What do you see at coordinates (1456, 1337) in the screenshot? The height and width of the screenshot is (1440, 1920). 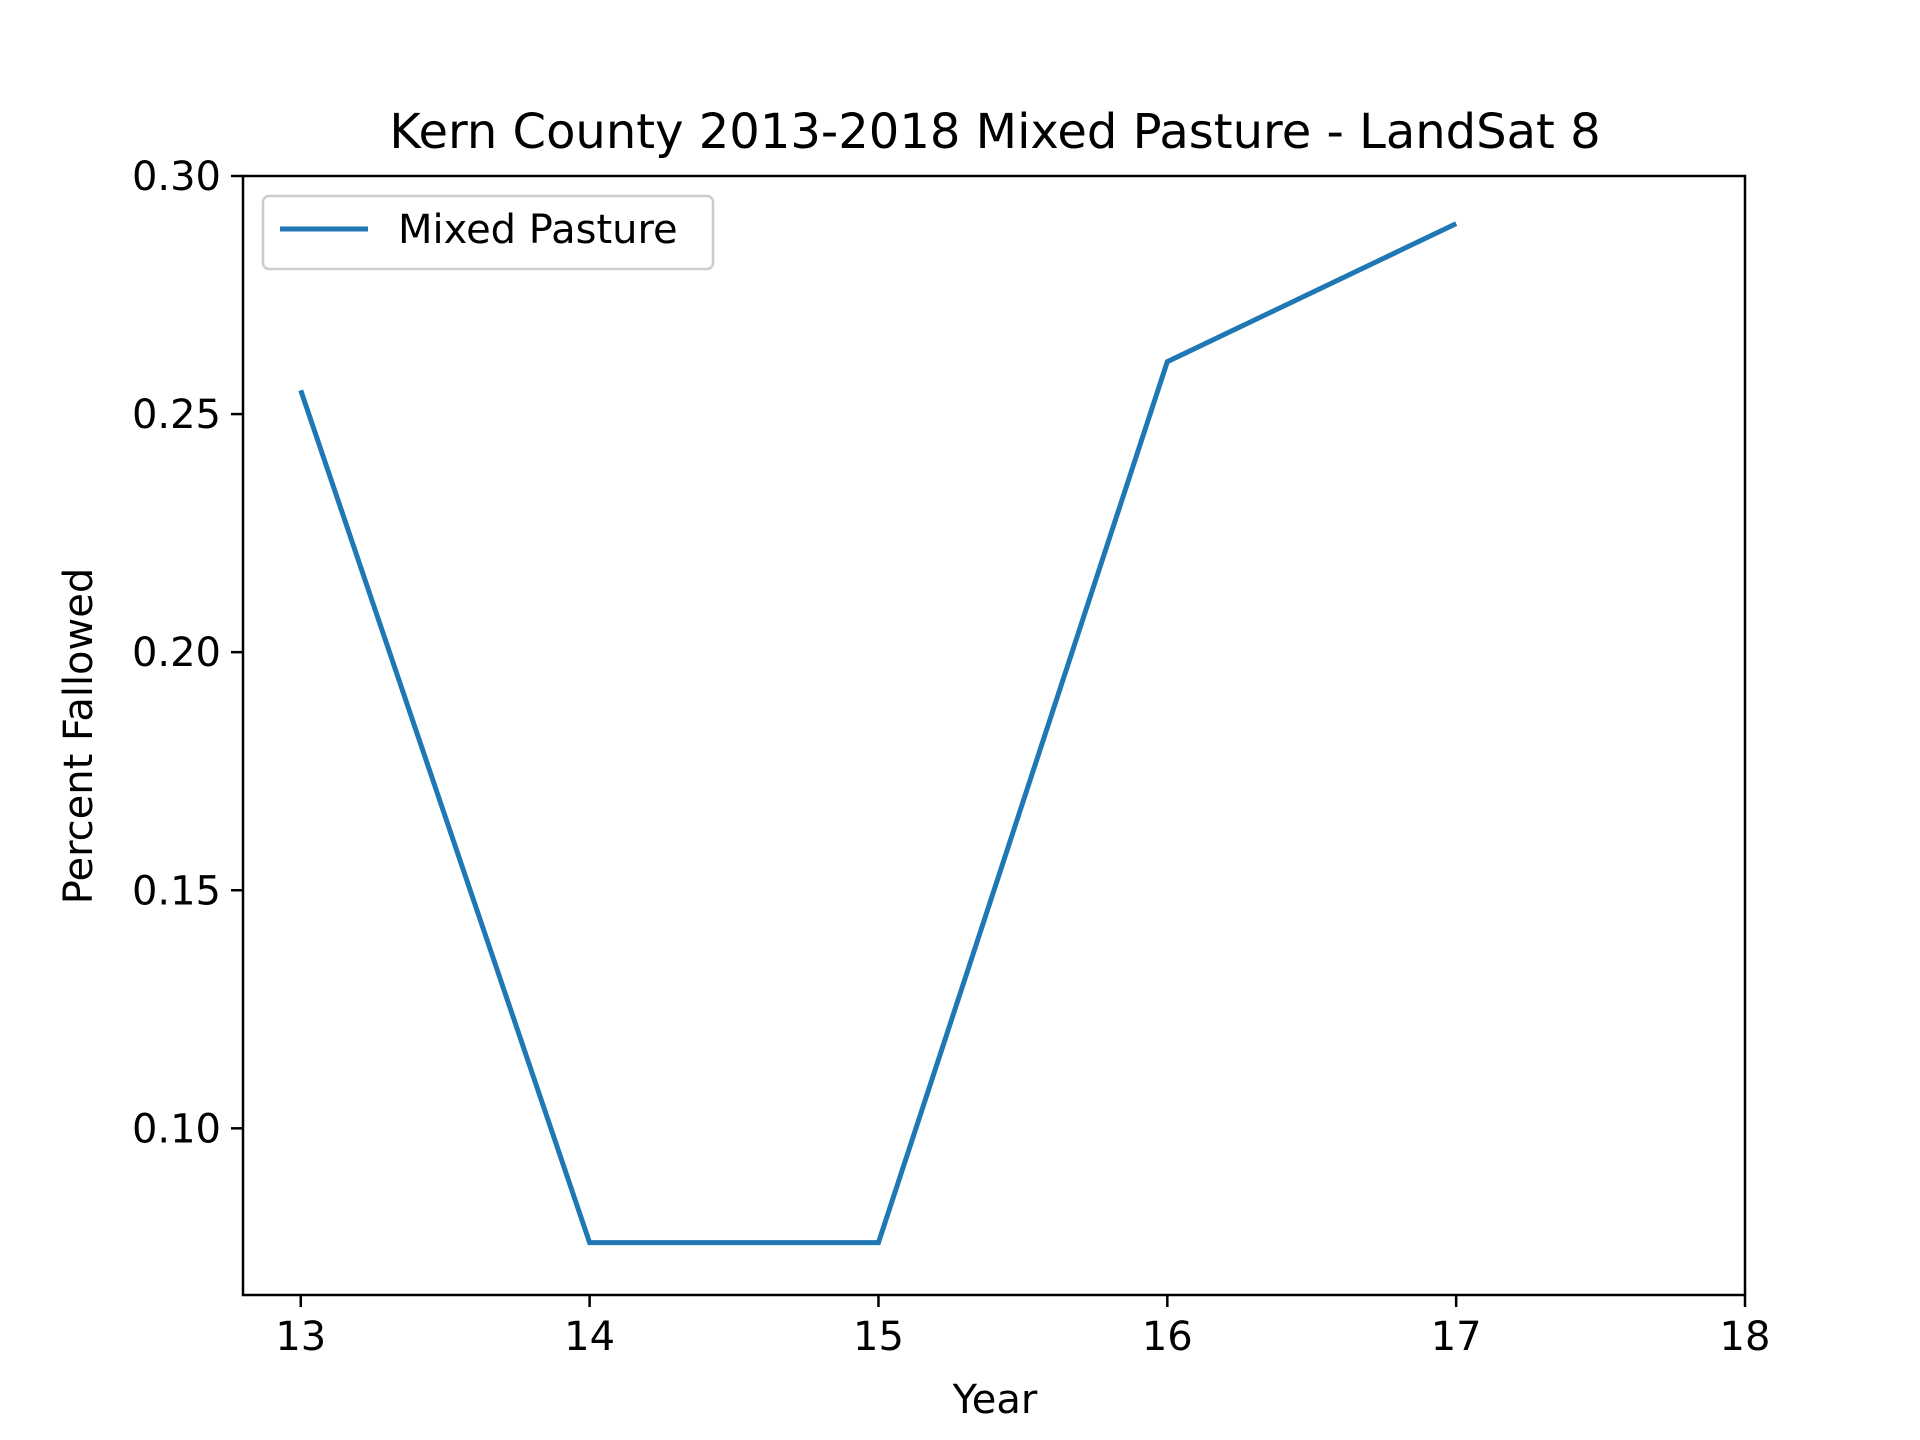 I see `x-tick-label: 17` at bounding box center [1456, 1337].